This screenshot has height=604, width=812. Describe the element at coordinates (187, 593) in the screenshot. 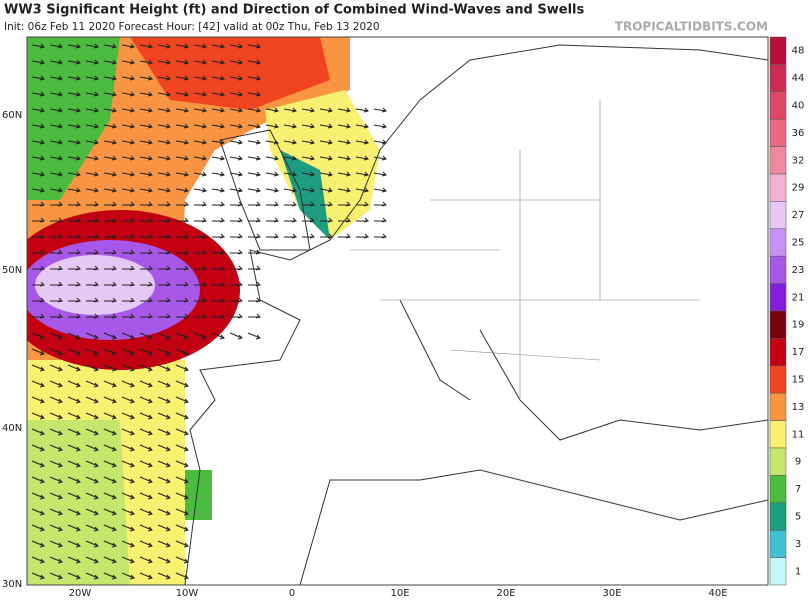

I see `lon-label: 10W` at that location.